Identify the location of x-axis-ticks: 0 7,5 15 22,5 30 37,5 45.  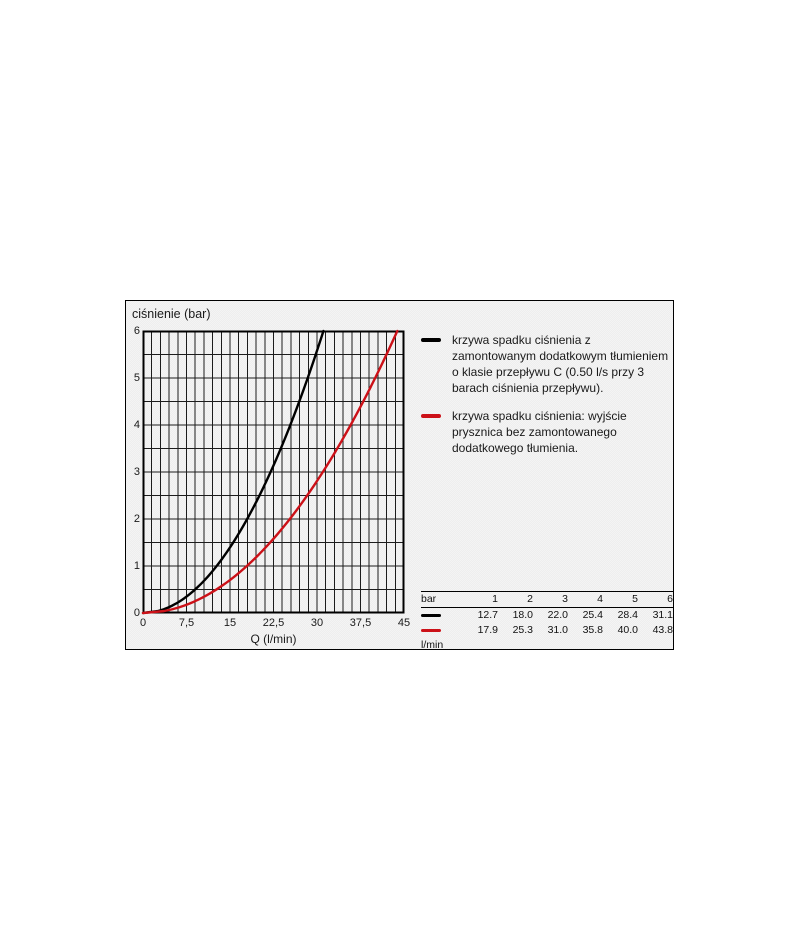
(274, 624).